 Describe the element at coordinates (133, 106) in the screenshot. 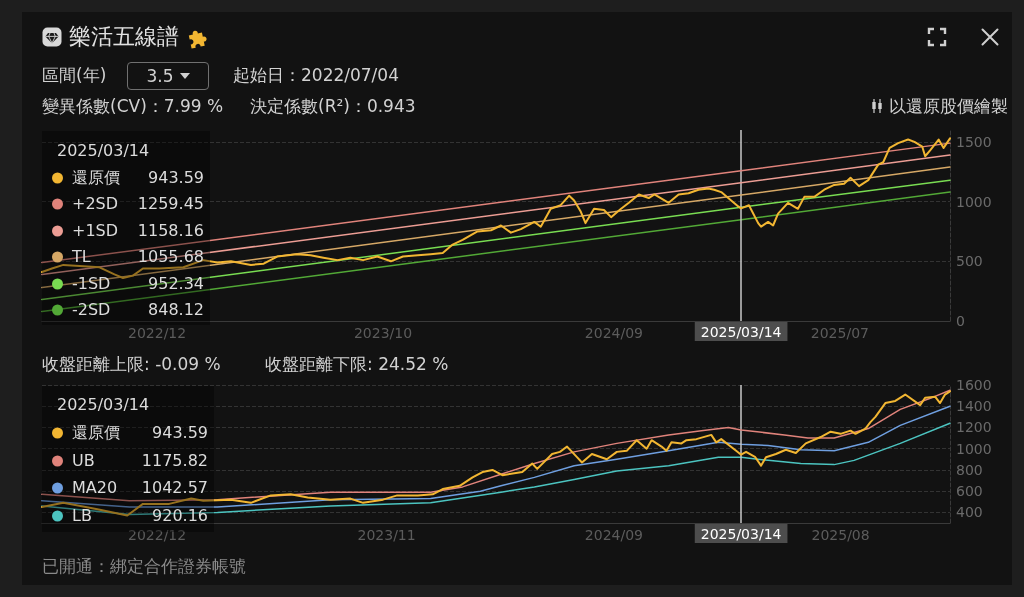

I see `text: 變異係數(CV)：7.99 %` at that location.